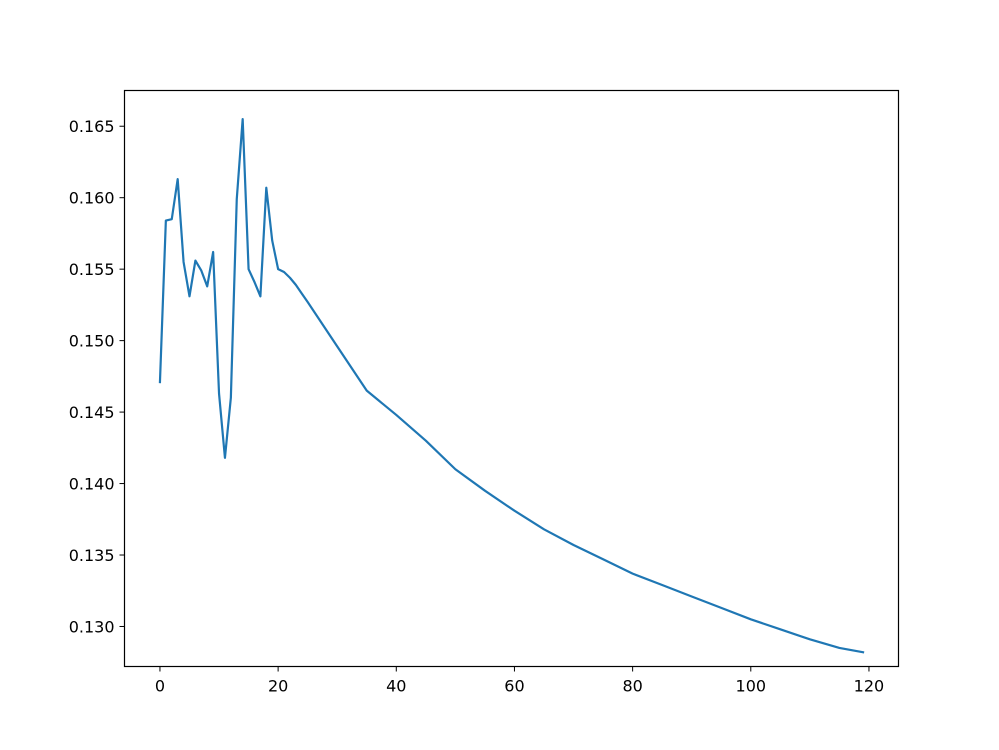 This screenshot has width=999, height=750. I want to click on y-tick-label: 0.160, so click(92, 198).